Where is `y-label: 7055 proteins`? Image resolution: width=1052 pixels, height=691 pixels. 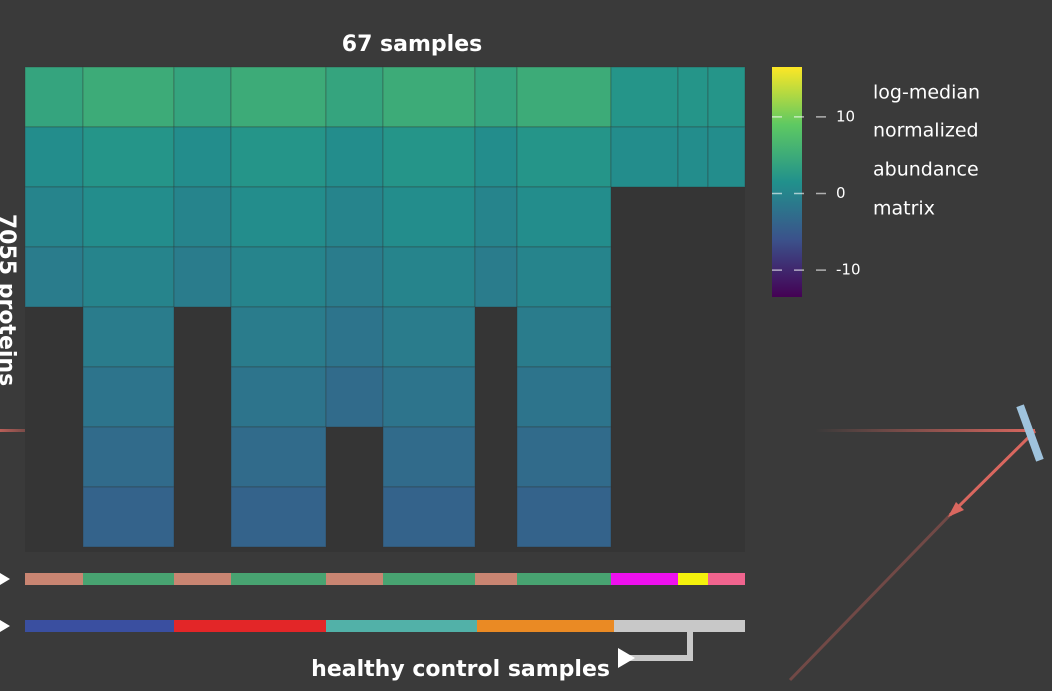 y-label: 7055 proteins is located at coordinates (9, 300).